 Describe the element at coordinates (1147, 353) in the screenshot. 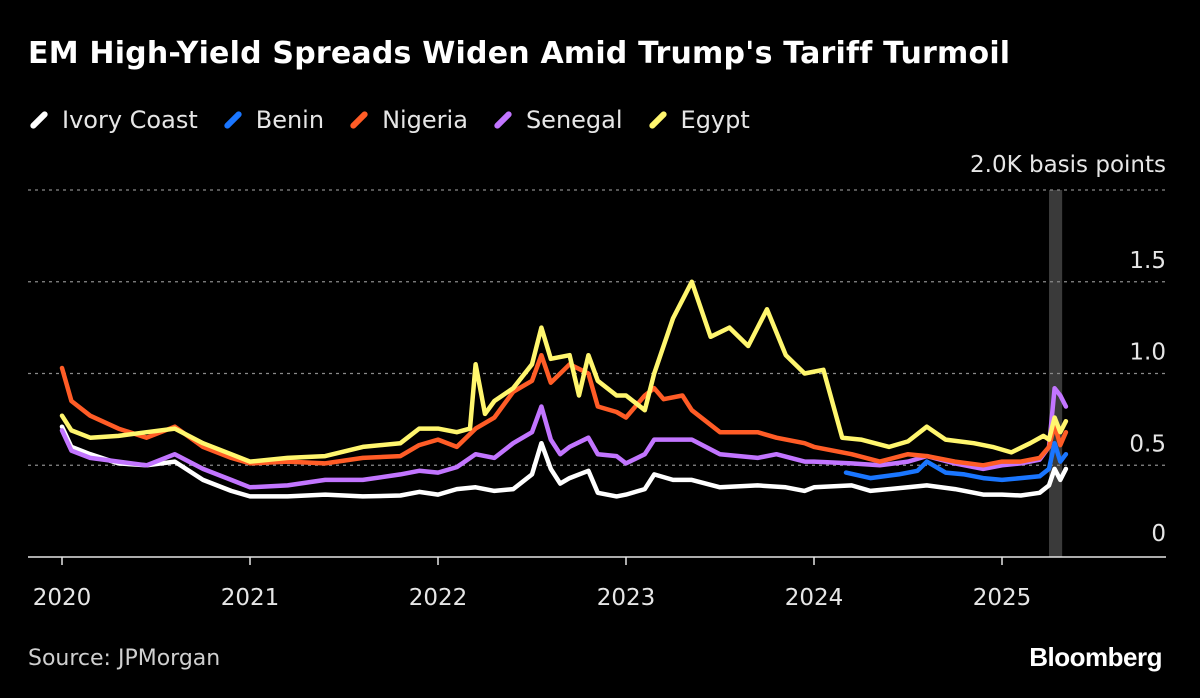

I see `y-tick-label: 1.0` at that location.